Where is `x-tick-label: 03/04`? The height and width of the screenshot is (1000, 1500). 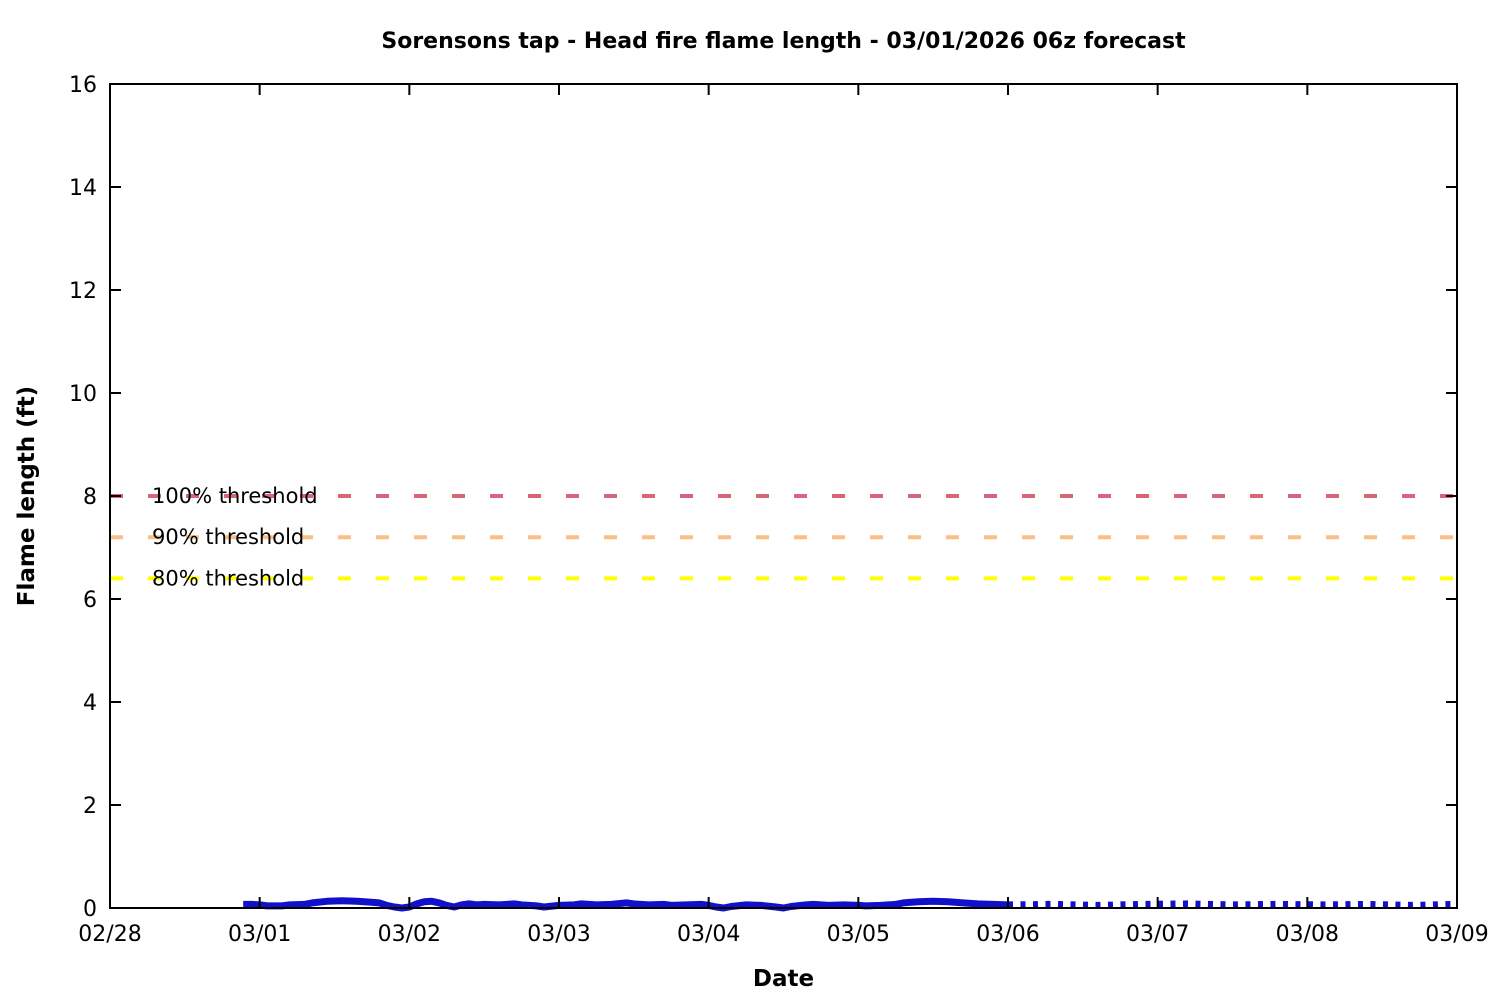
x-tick-label: 03/04 is located at coordinates (708, 934).